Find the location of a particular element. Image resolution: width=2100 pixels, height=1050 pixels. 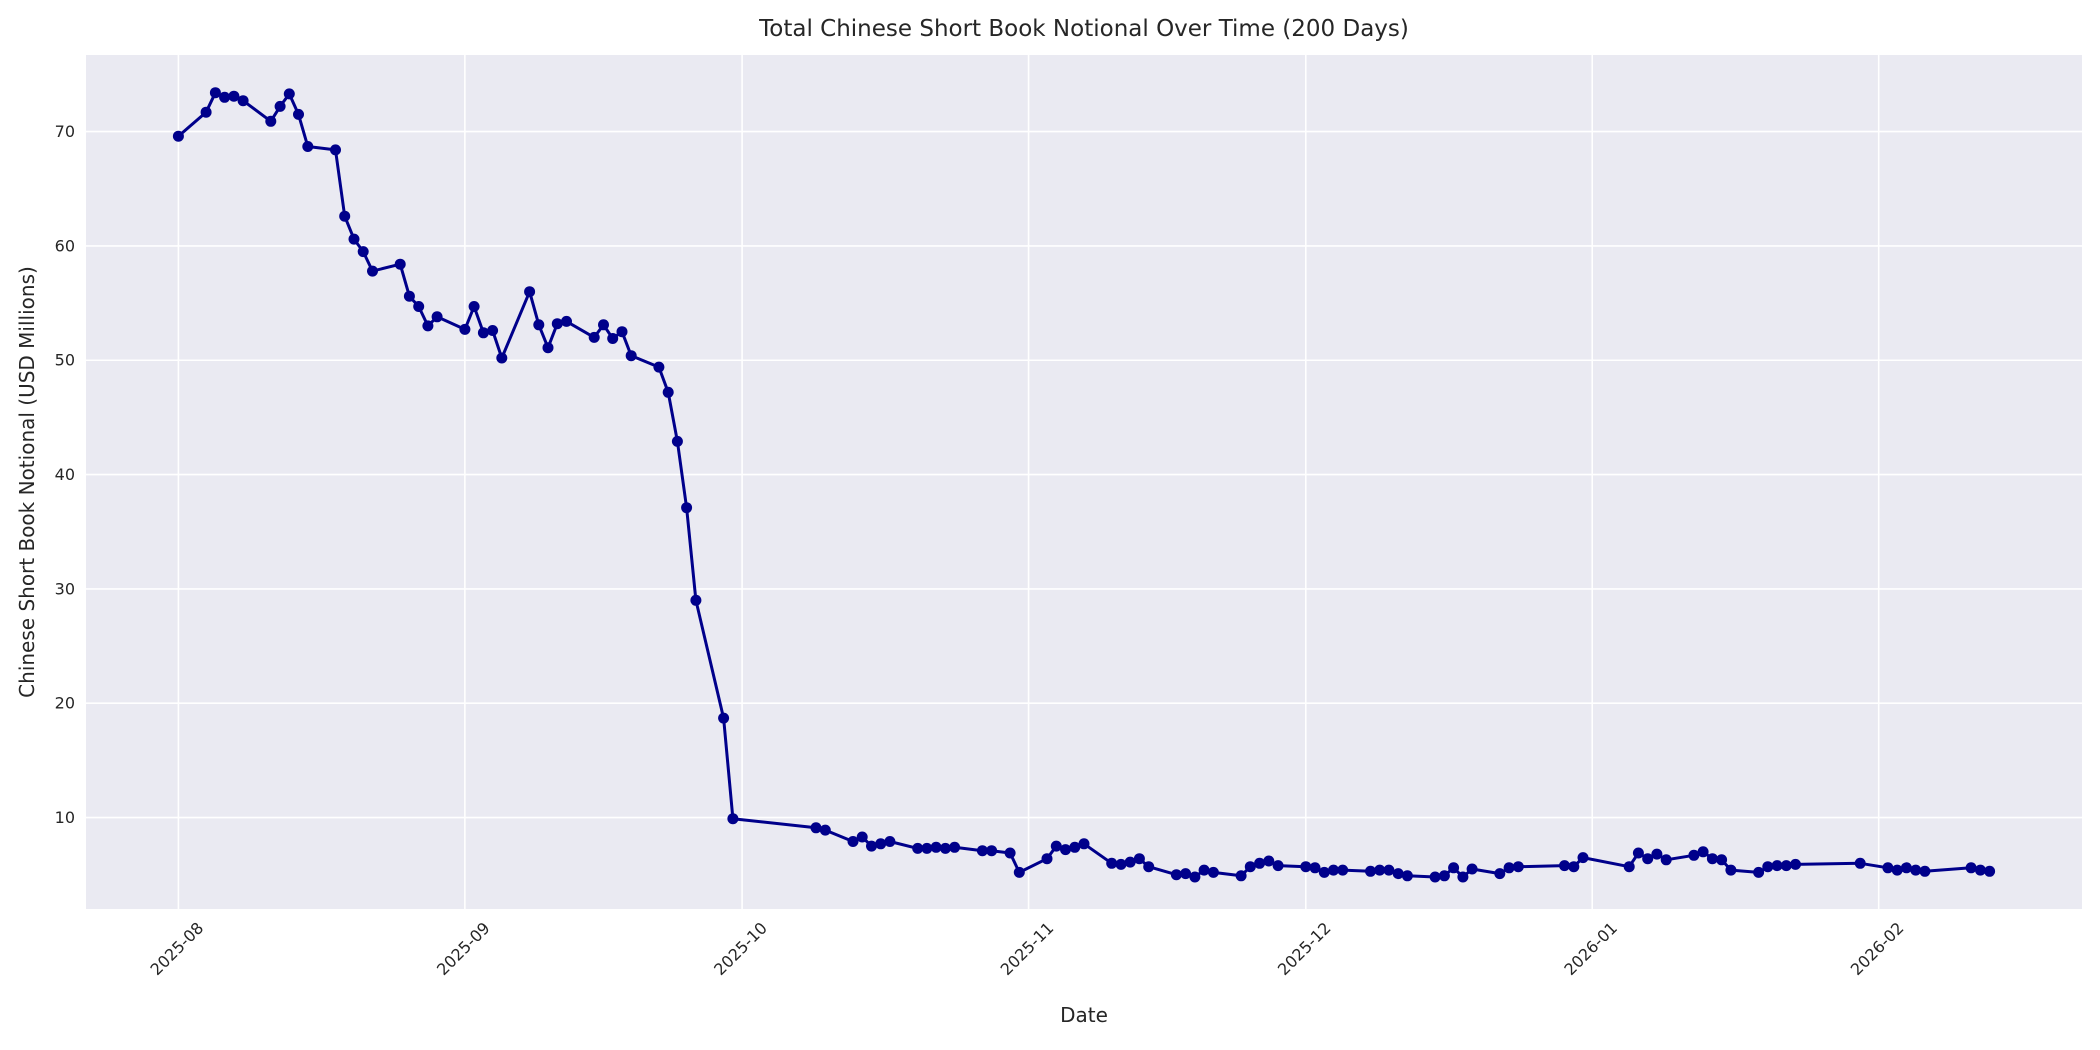

y-tick-label: 50 is located at coordinates (65, 360).